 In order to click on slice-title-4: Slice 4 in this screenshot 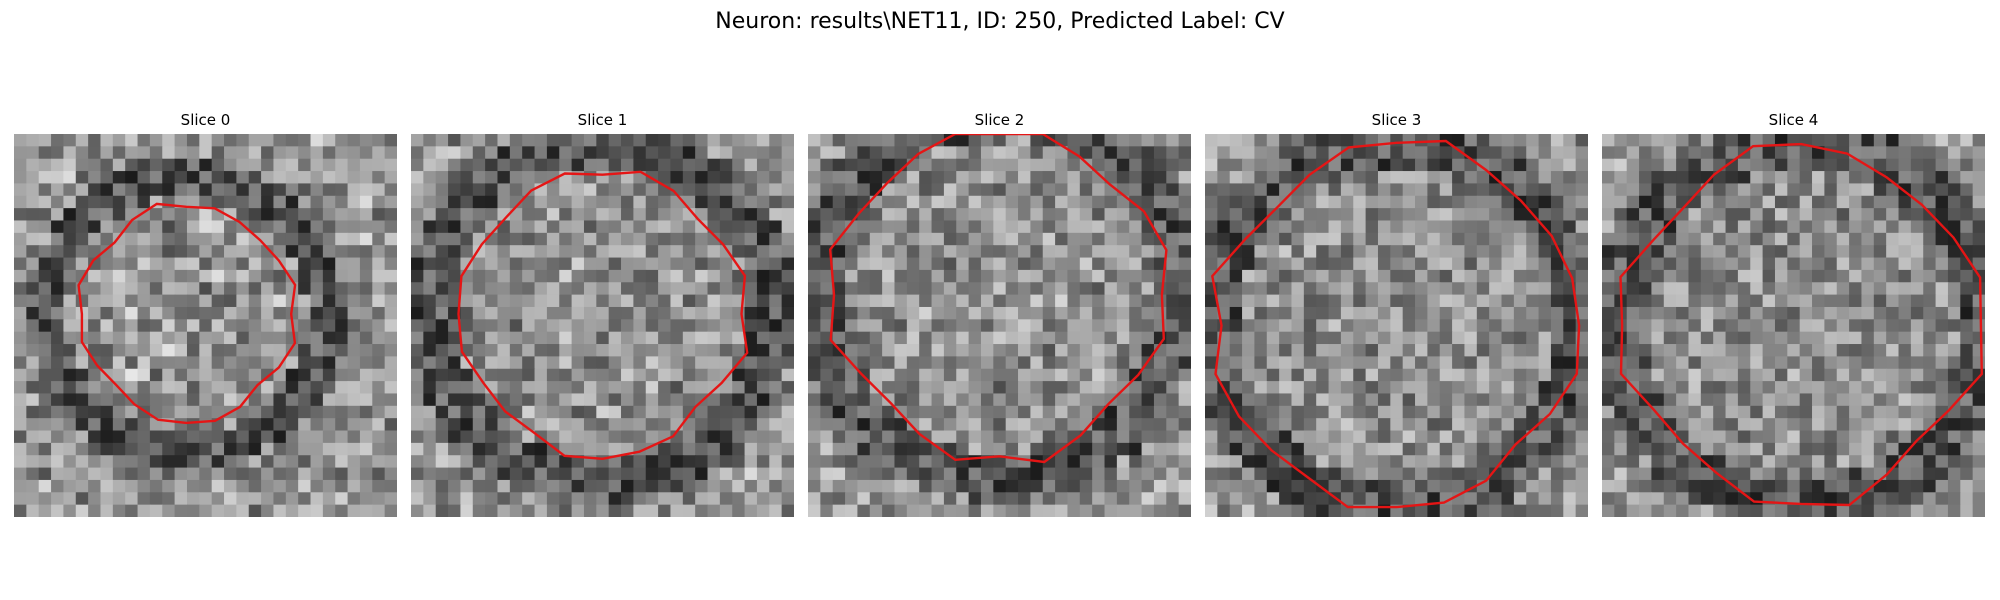, I will do `click(1793, 120)`.